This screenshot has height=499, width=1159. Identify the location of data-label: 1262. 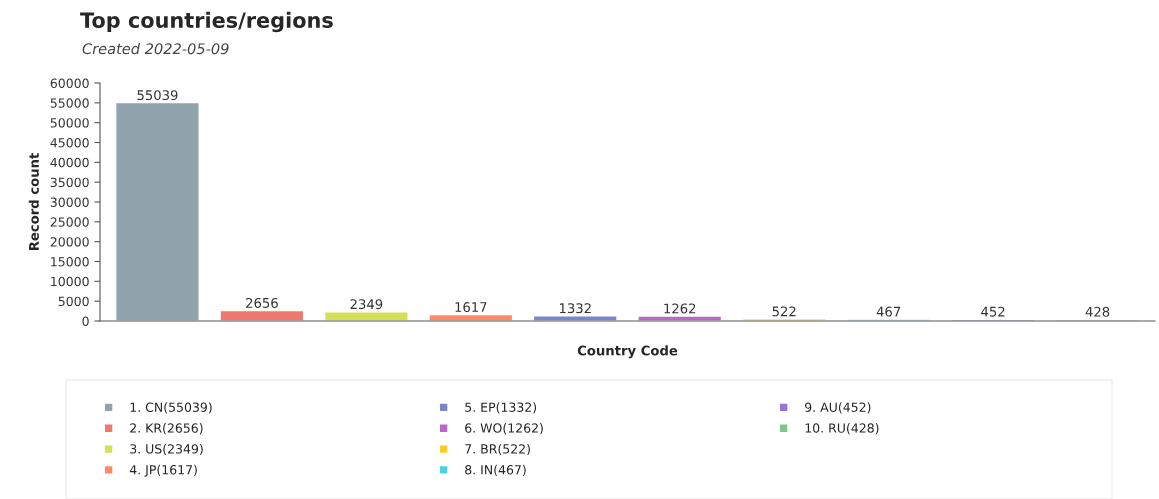
(680, 308).